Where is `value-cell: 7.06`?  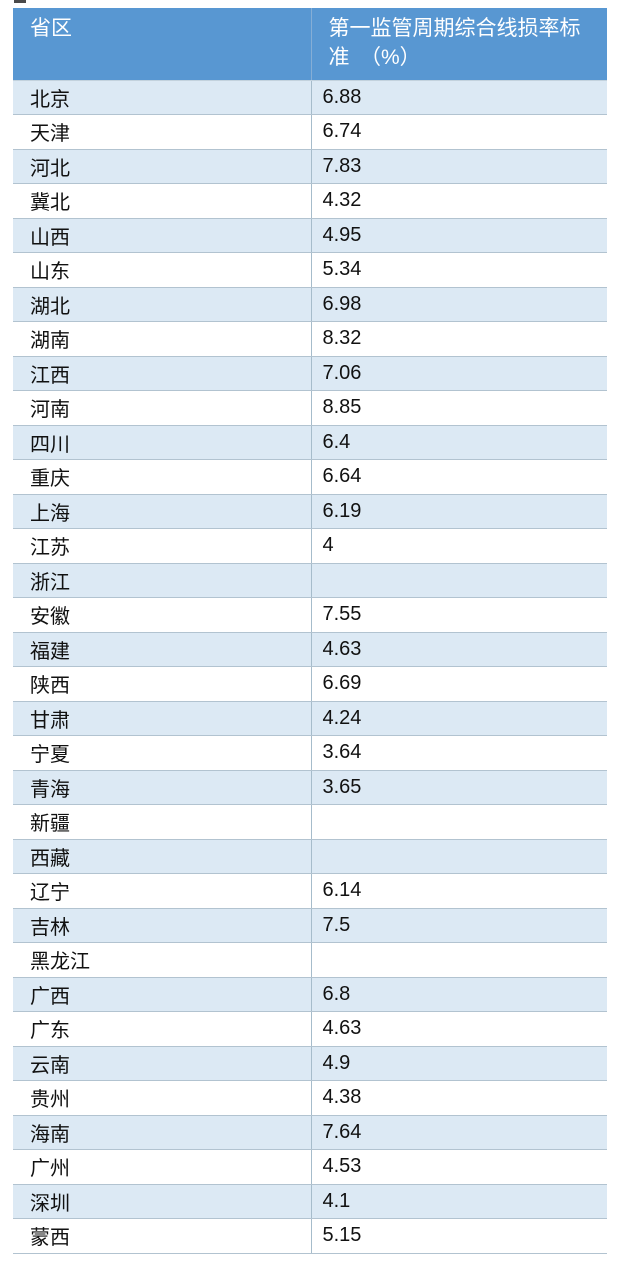 value-cell: 7.06 is located at coordinates (459, 373).